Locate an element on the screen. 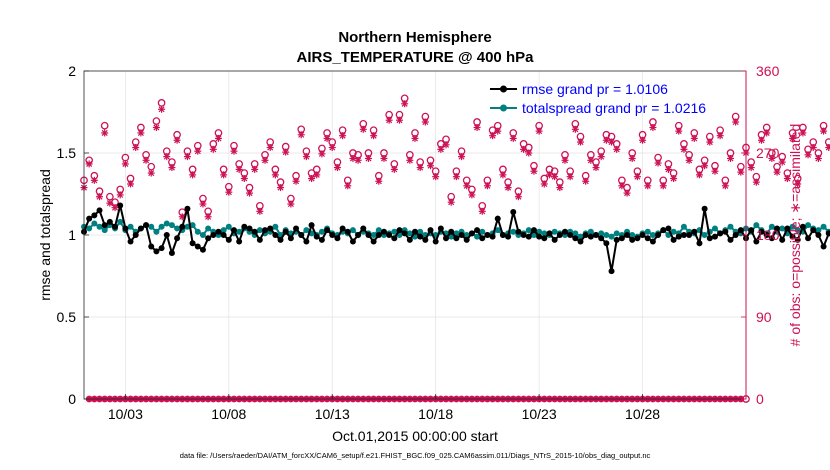  y2-axis-label: # of obs: o=possible; ∗=assimilated is located at coordinates (795, 235).